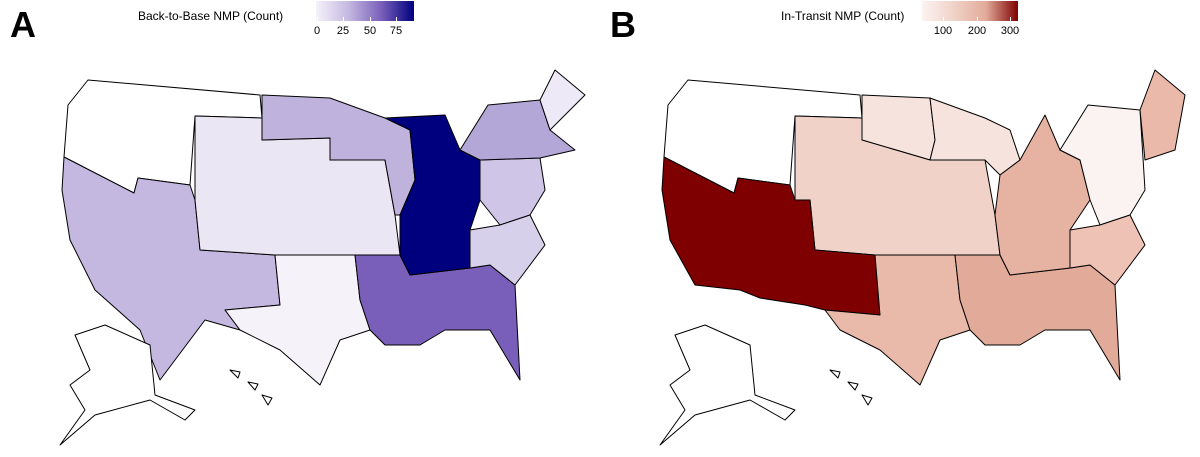 Image resolution: width=1200 pixels, height=457 pixels. What do you see at coordinates (623, 24) in the screenshot?
I see `panel-letter: B` at bounding box center [623, 24].